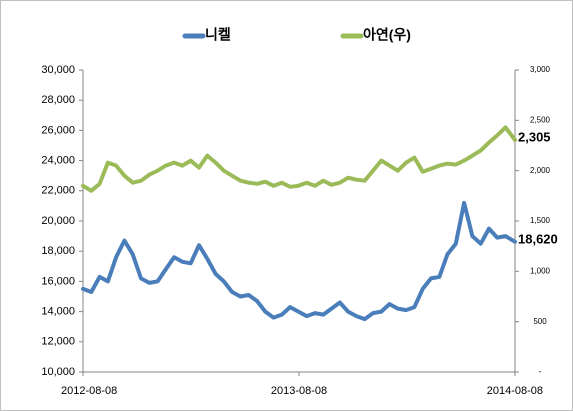 Image resolution: width=573 pixels, height=411 pixels. I want to click on y-tick-label: 18,000, so click(58, 251).